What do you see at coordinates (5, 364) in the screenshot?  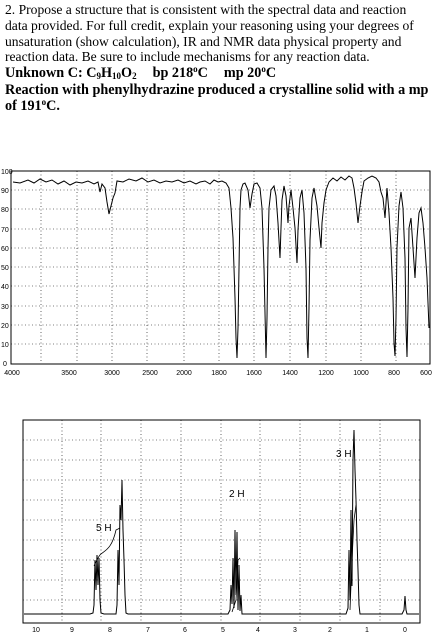 I see `ir-y-tick: 0` at bounding box center [5, 364].